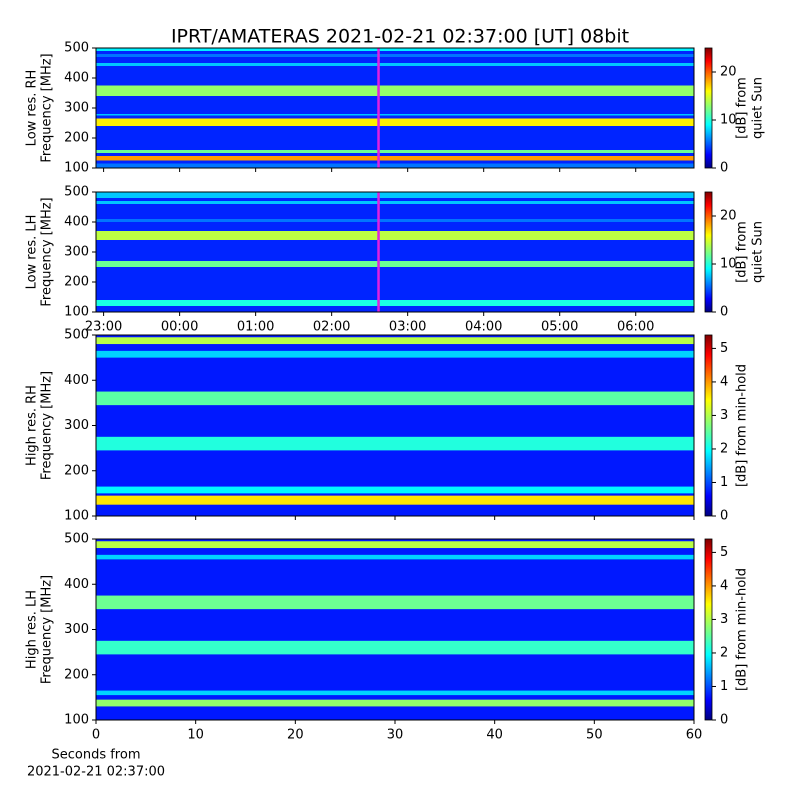 Image resolution: width=800 pixels, height=800 pixels. Describe the element at coordinates (635, 327) in the screenshot. I see `x-tick-label: 06:00` at that location.